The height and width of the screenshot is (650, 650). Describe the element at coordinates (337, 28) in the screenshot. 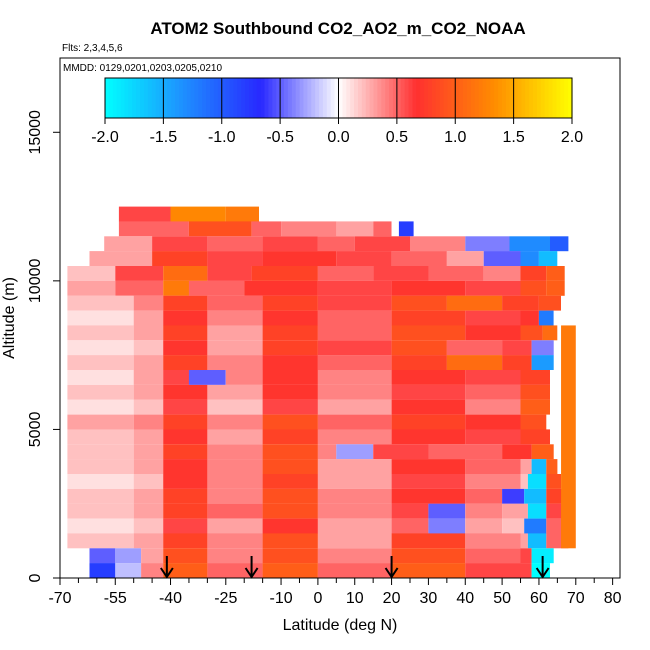

I see `chart-title: ATOM2 Southbound CO2_AO2_m_CO2_NOAA` at that location.